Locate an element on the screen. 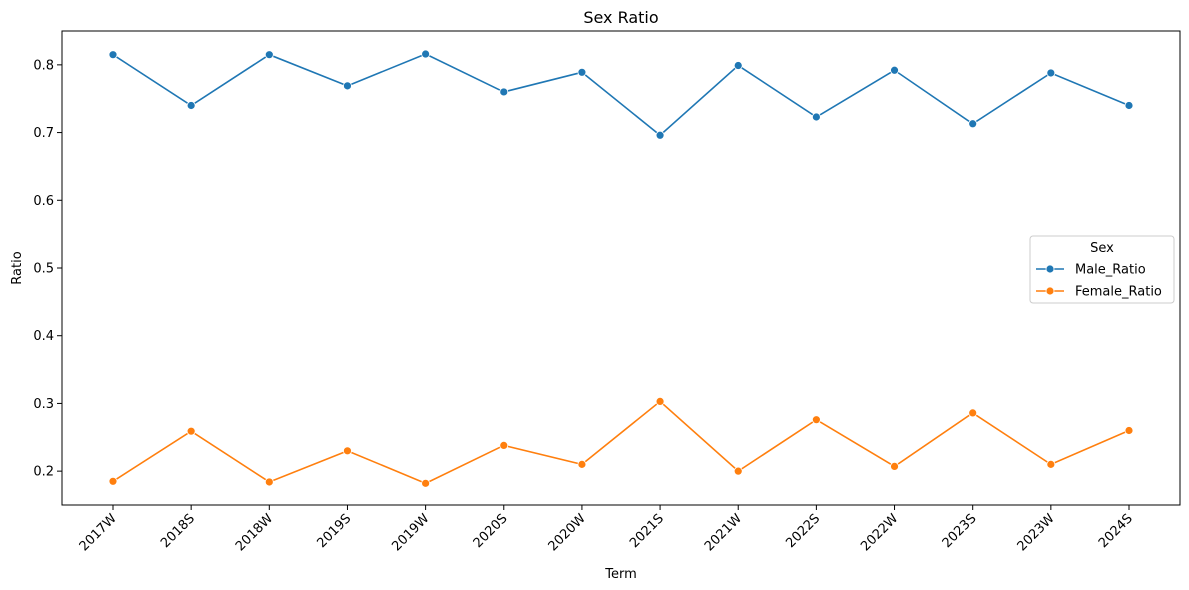  y-tick-label: 0.3 is located at coordinates (43, 404).